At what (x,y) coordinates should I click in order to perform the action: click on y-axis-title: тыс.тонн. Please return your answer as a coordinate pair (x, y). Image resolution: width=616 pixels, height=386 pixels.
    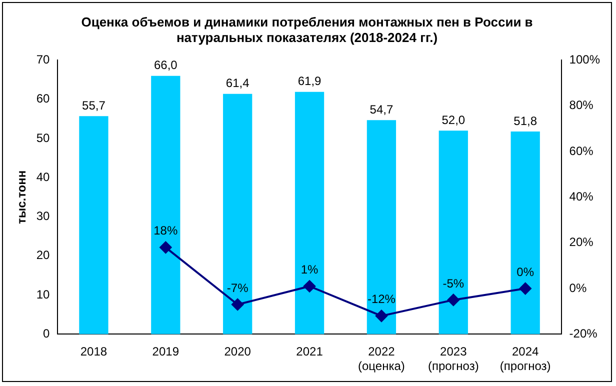
    Looking at the image, I should click on (21, 197).